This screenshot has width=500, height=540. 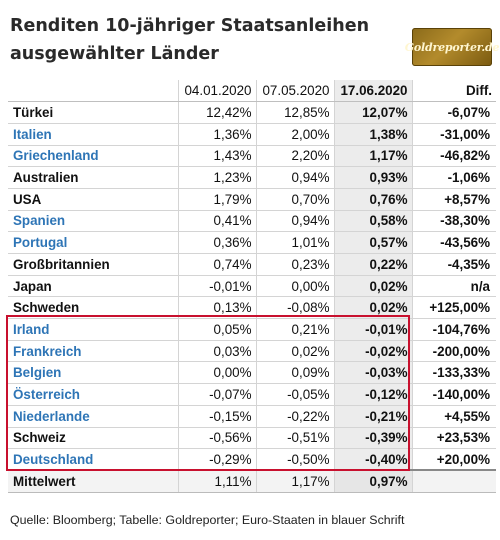 What do you see at coordinates (294, 112) in the screenshot?
I see `yield-date-2: 12,85%` at bounding box center [294, 112].